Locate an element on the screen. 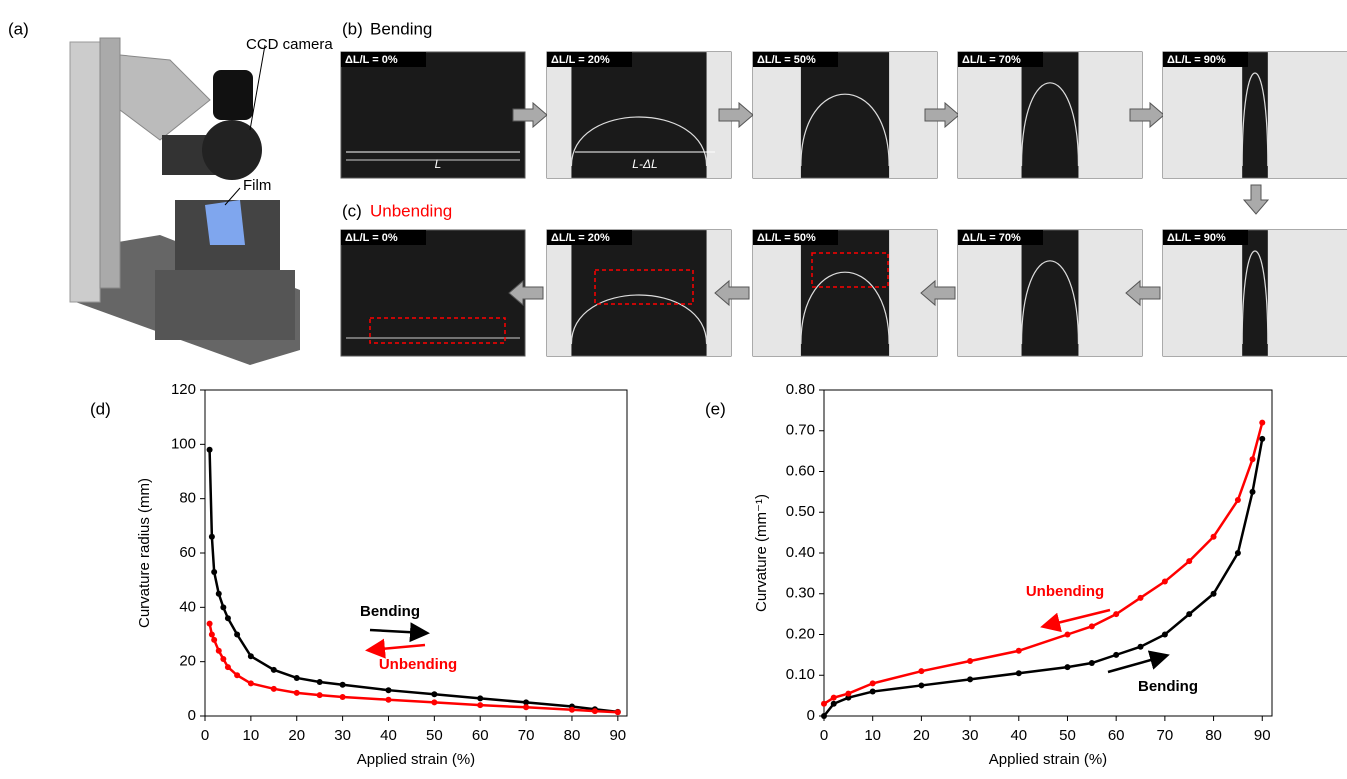  panel-label: (b) is located at coordinates (352, 28).